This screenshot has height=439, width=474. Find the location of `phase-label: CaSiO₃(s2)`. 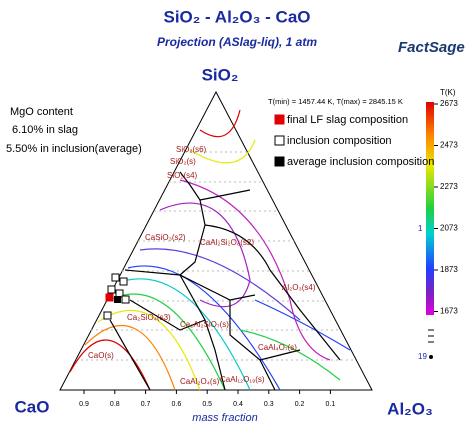

phase-label: CaSiO₃(s2) is located at coordinates (165, 237).